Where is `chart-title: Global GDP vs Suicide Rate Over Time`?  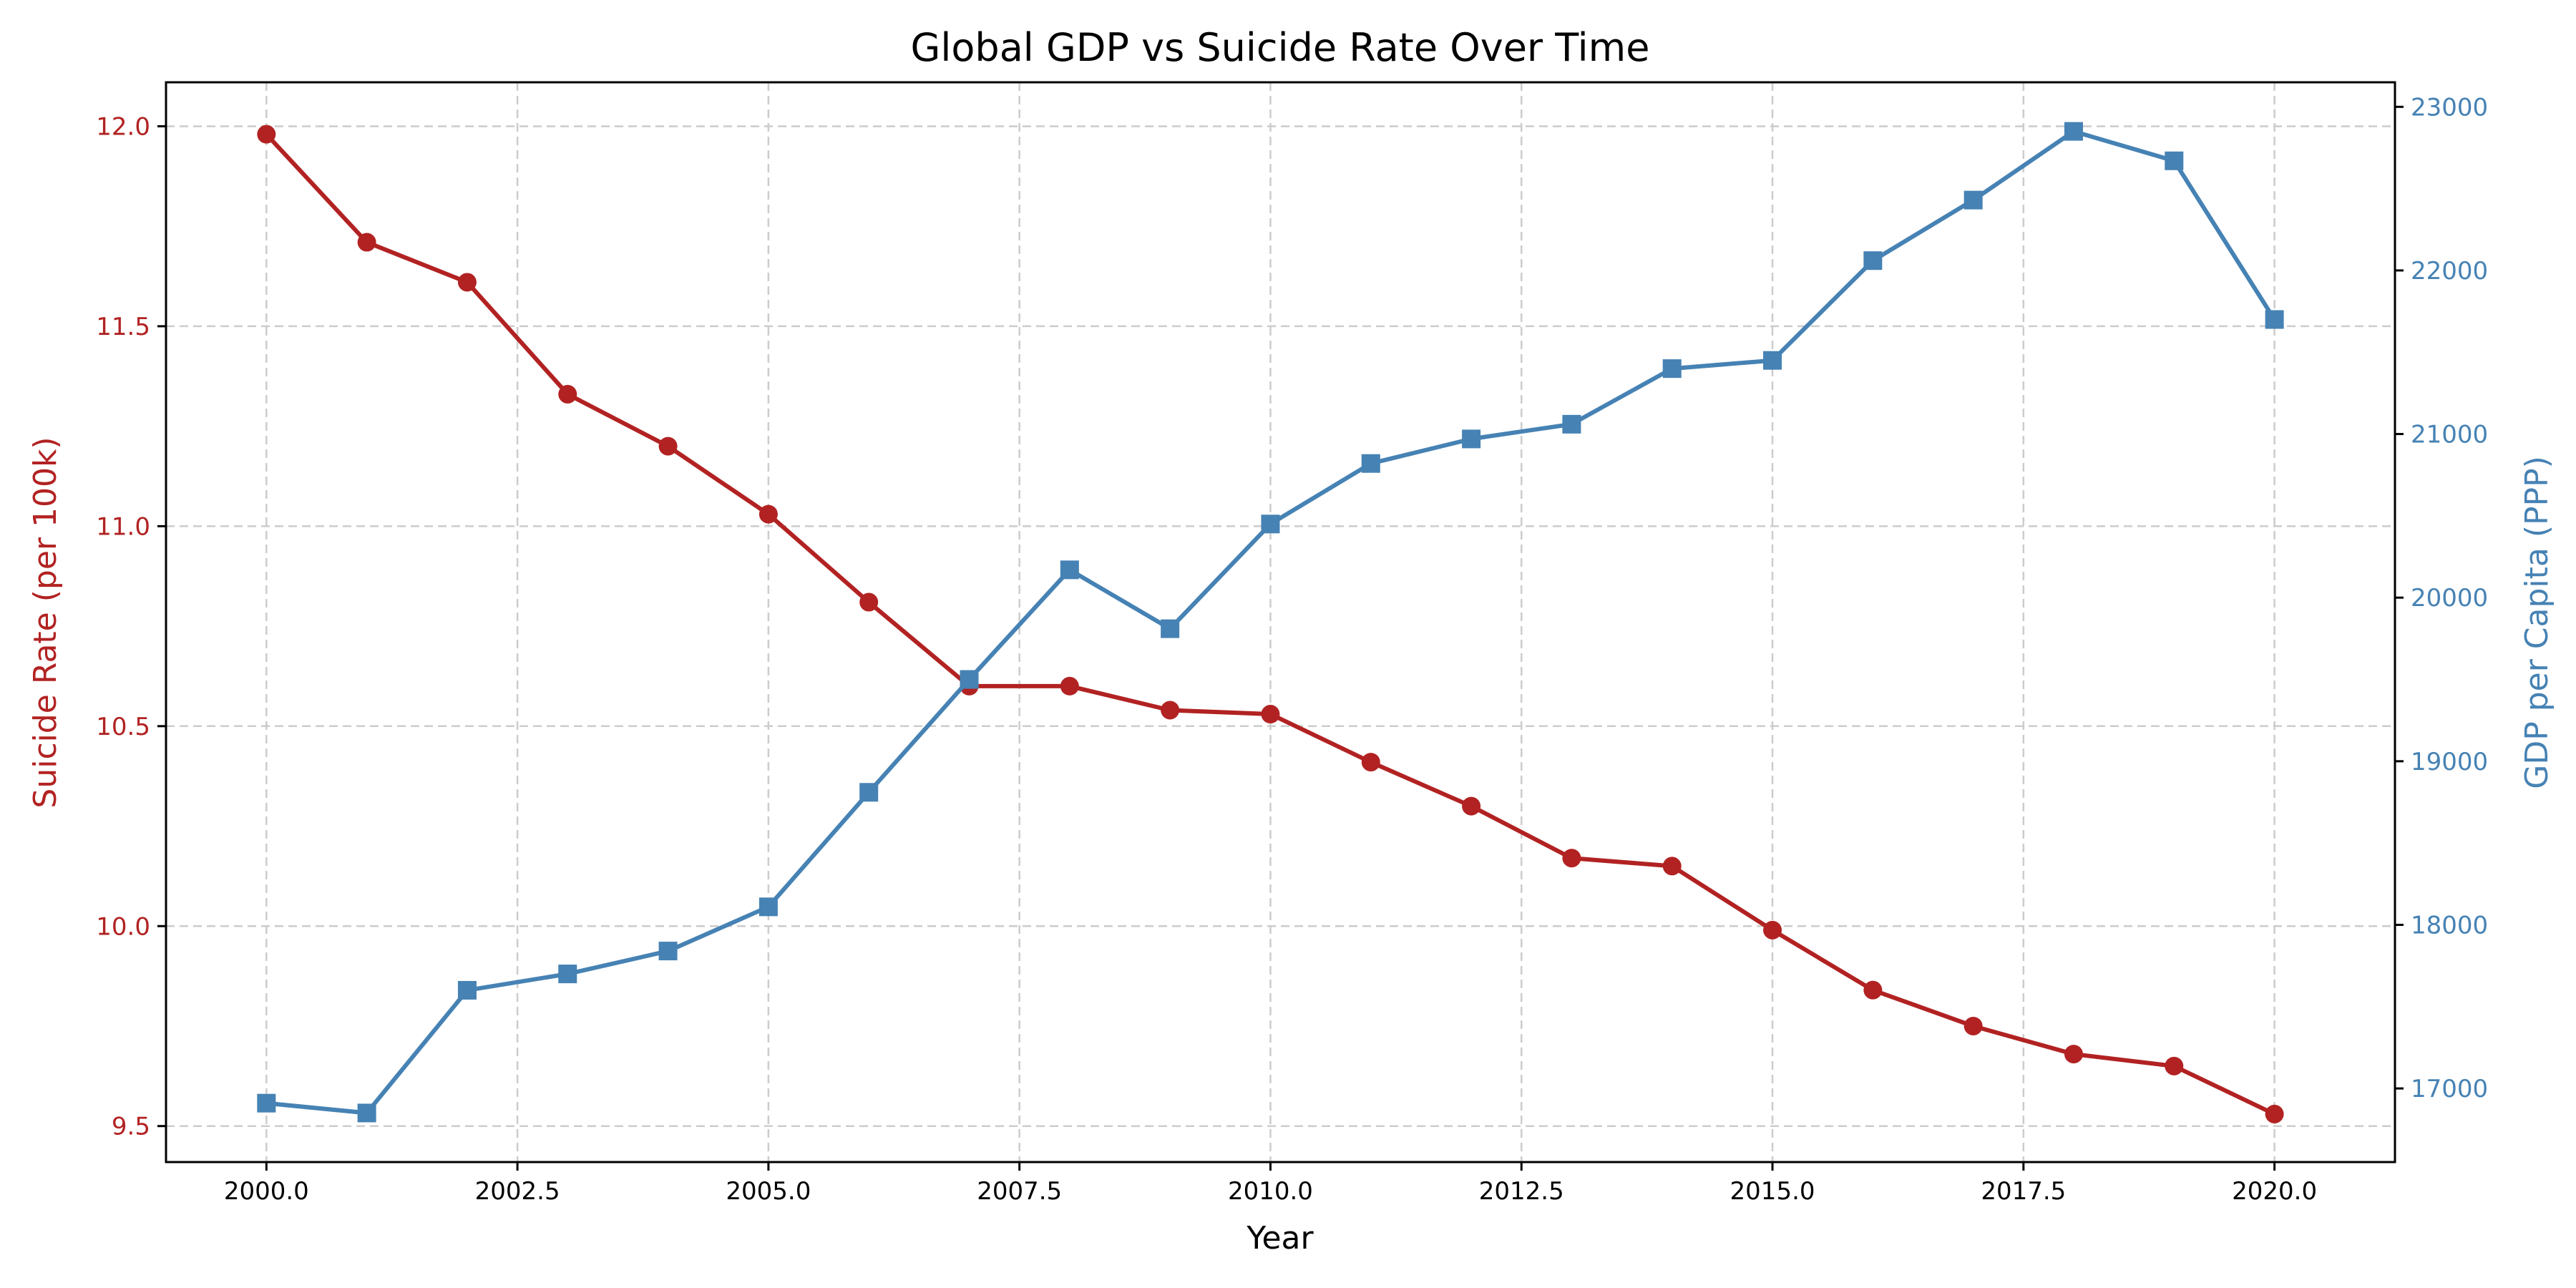
chart-title: Global GDP vs Suicide Rate Over Time is located at coordinates (1280, 48).